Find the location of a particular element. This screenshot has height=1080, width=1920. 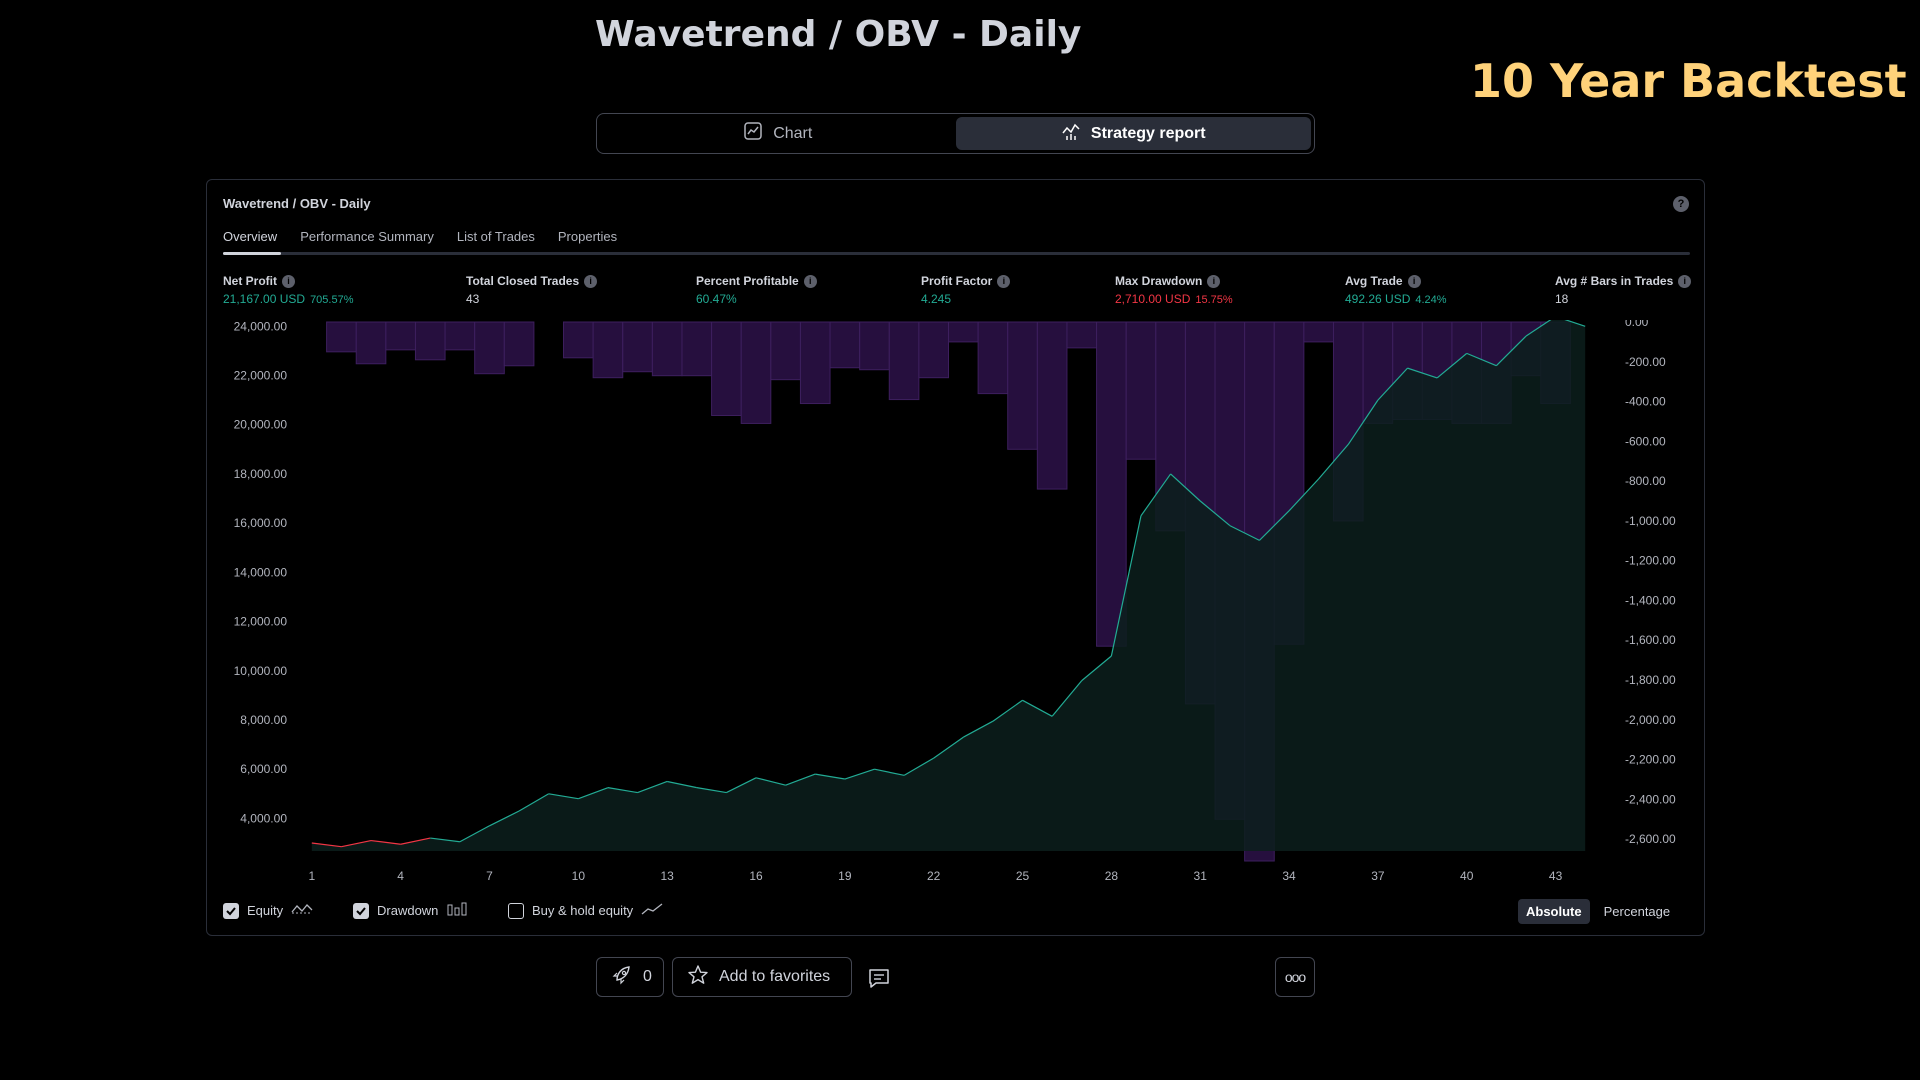

legend-buy-hold-equity: Buy & hold equity is located at coordinates (585, 910).